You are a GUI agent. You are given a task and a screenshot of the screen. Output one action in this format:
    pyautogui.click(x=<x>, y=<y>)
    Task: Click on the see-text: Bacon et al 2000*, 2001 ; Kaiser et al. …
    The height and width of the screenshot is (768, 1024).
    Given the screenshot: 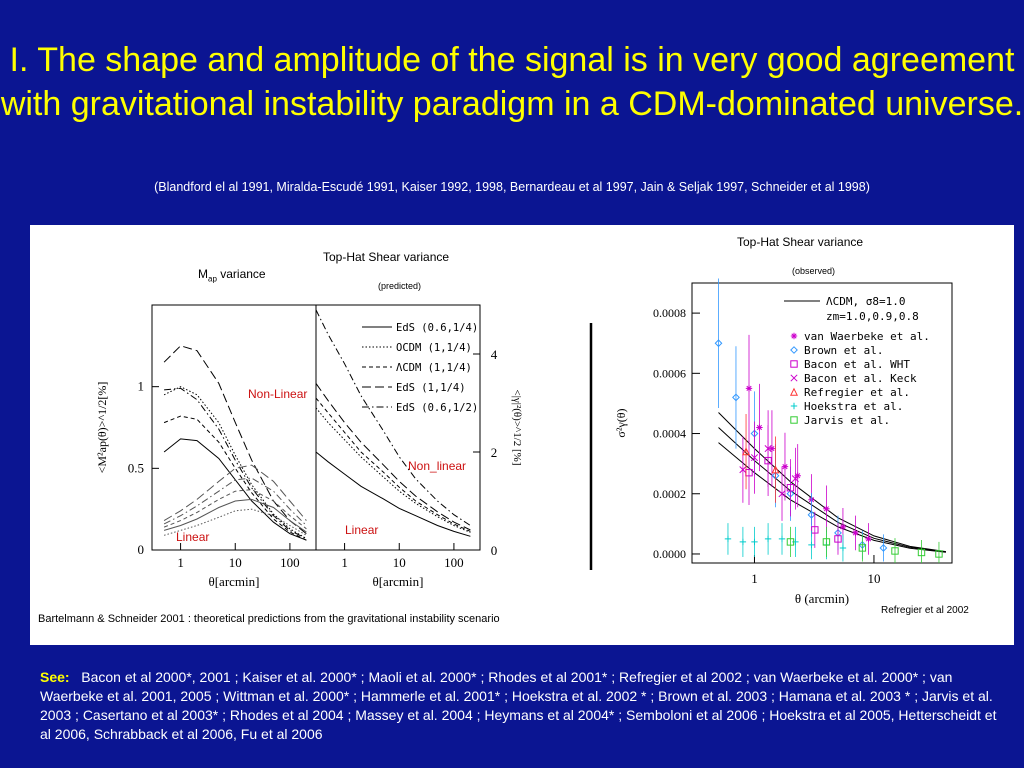 What is the action you would take?
    pyautogui.click(x=518, y=705)
    